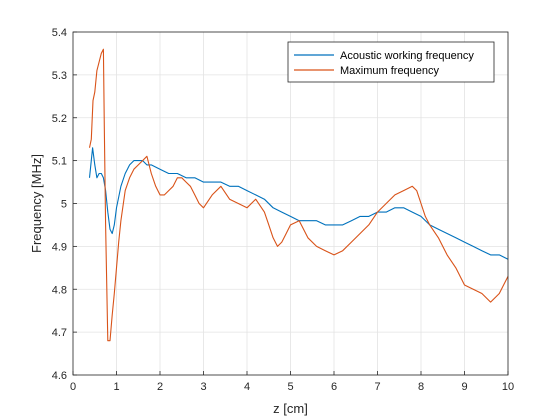 This screenshot has width=560, height=420. Describe the element at coordinates (160, 387) in the screenshot. I see `x-tick-label: 2` at that location.